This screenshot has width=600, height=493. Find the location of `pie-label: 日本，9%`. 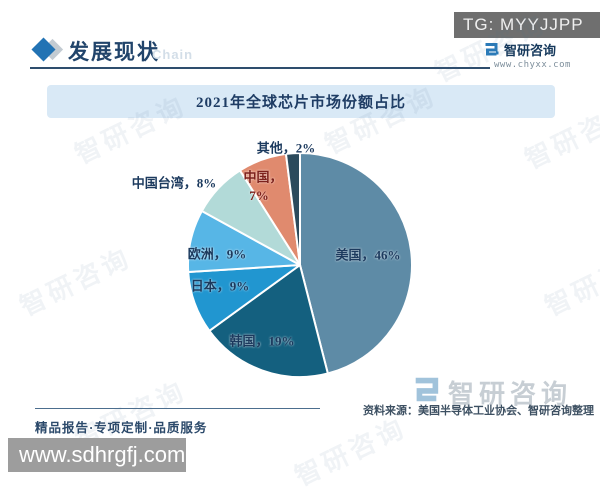

pie-label: 日本，9% is located at coordinates (220, 286).